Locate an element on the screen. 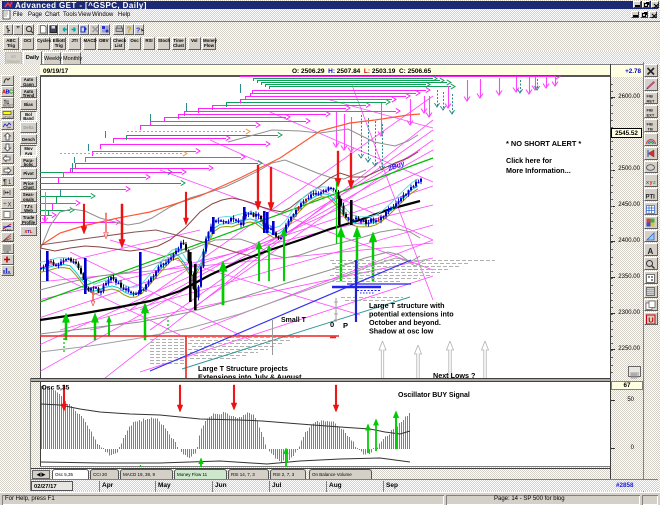 This screenshot has width=660, height=505. svg-text: z is located at coordinates (654, 183).